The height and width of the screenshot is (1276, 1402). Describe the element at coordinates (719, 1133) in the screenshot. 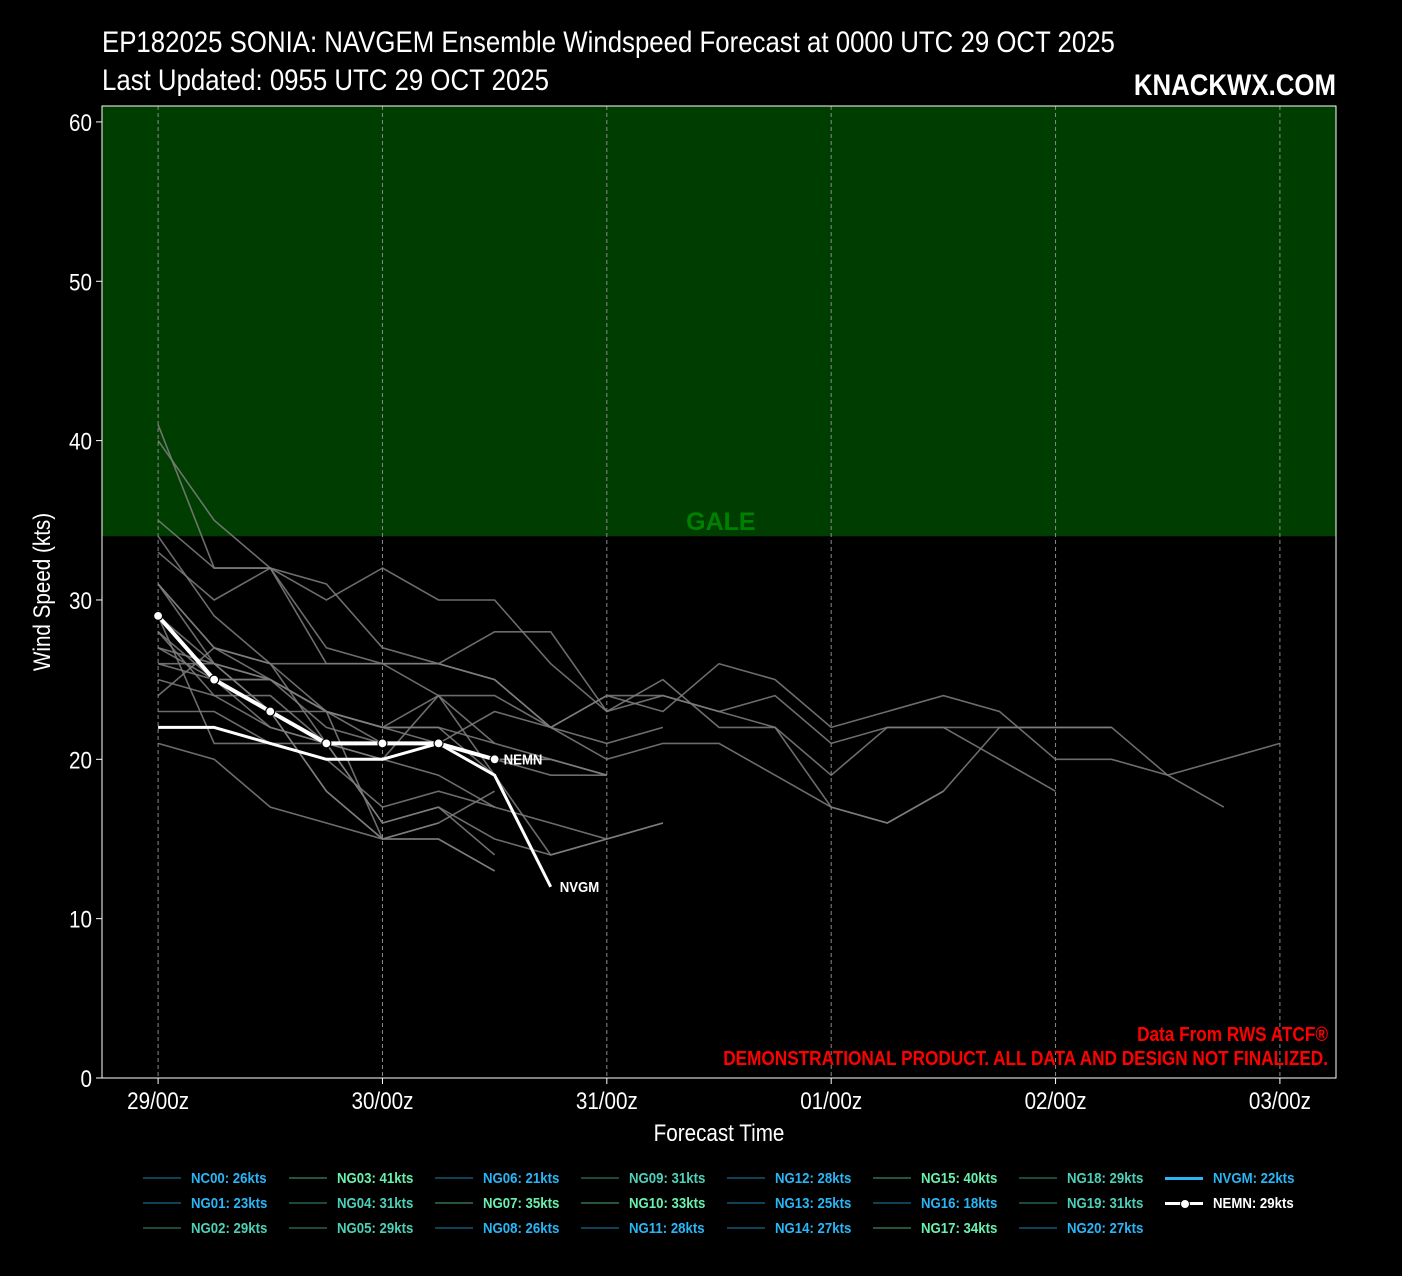

I see `x-axis-label: Forecast Time` at that location.